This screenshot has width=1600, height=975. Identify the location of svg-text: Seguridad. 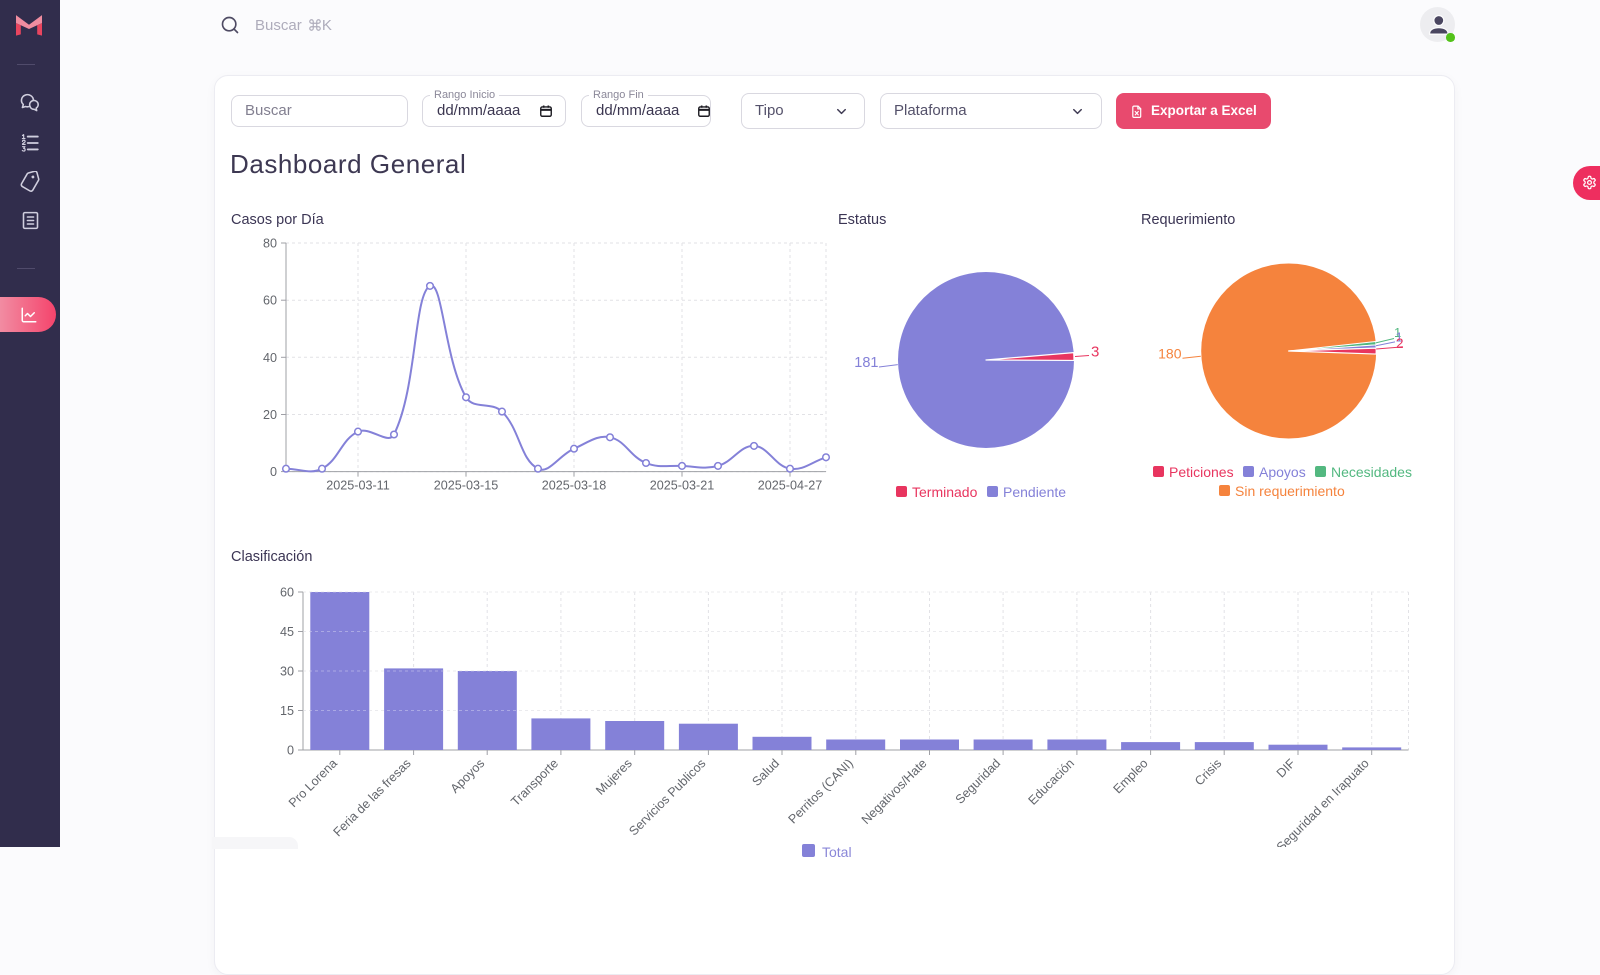
(978, 781).